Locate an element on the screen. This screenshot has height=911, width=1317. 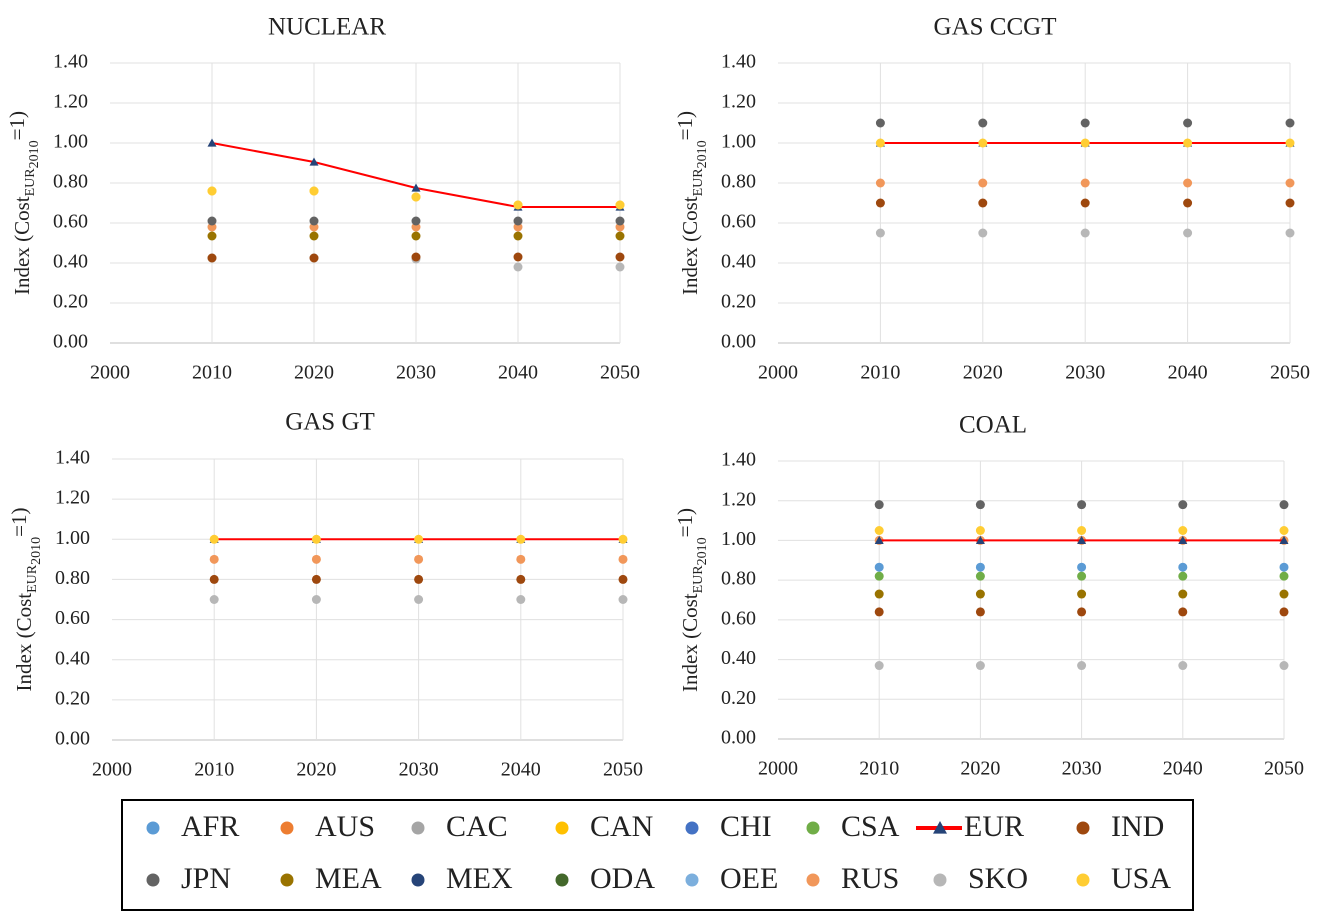
y-tick-label: 0.00 is located at coordinates (738, 738).